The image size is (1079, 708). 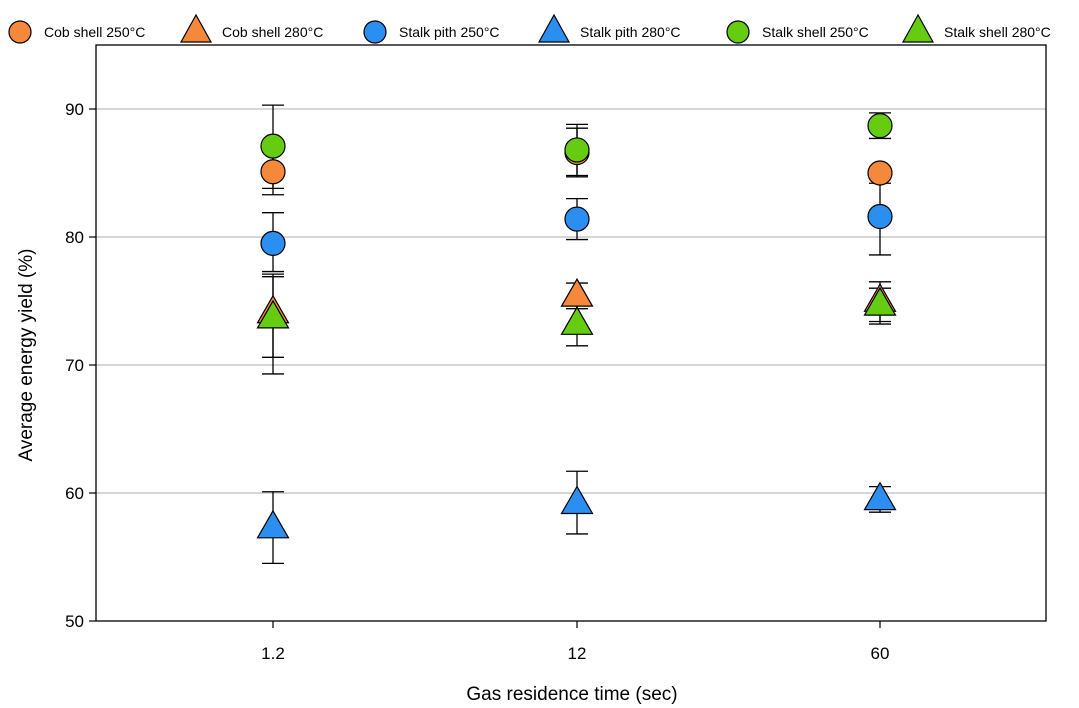 What do you see at coordinates (74, 621) in the screenshot?
I see `y-tick-label-50: 50` at bounding box center [74, 621].